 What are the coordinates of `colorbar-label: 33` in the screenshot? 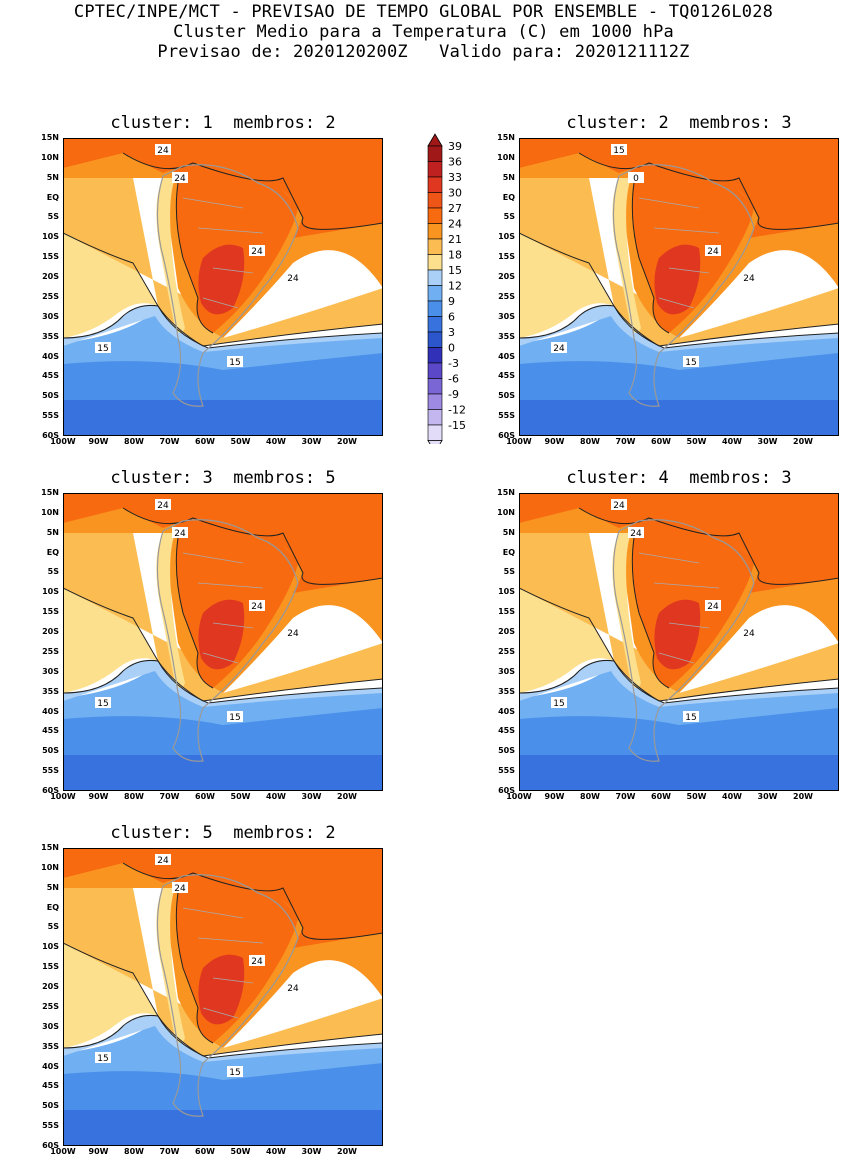 It's located at (455, 177).